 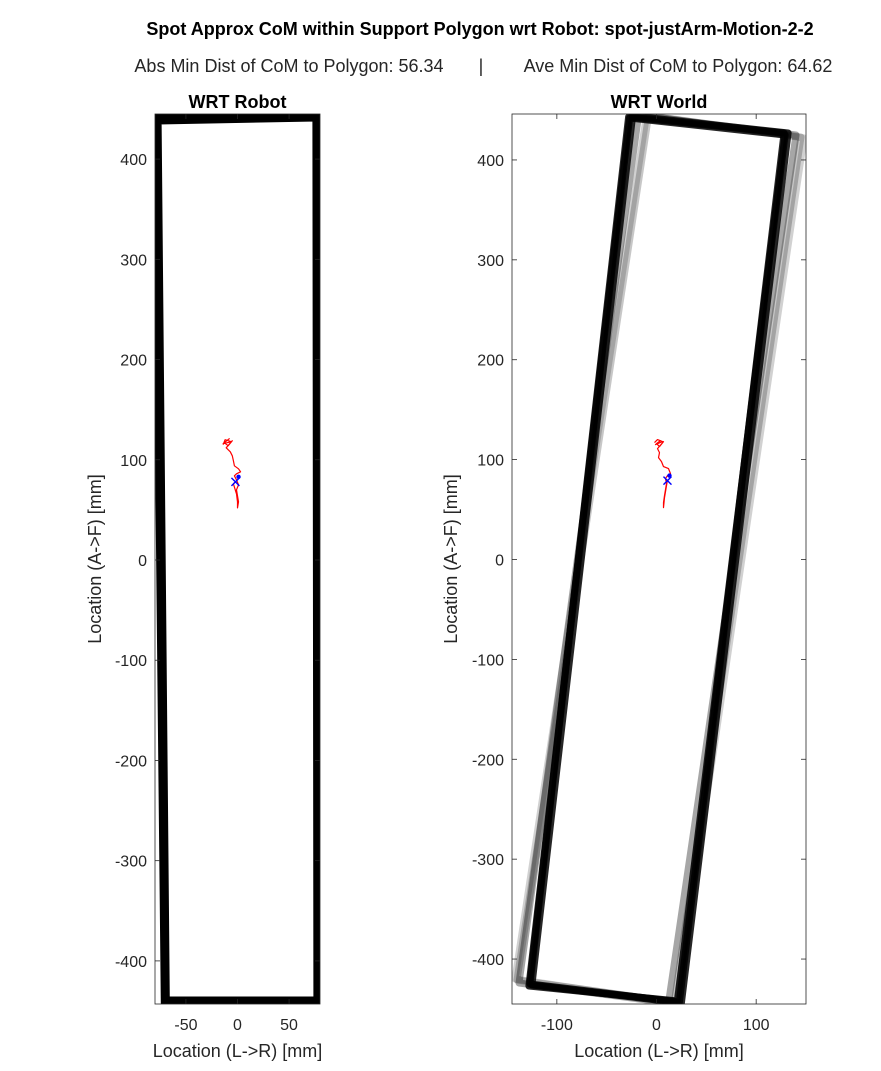 I want to click on ytick-label-robot-3: 100, so click(x=133, y=461).